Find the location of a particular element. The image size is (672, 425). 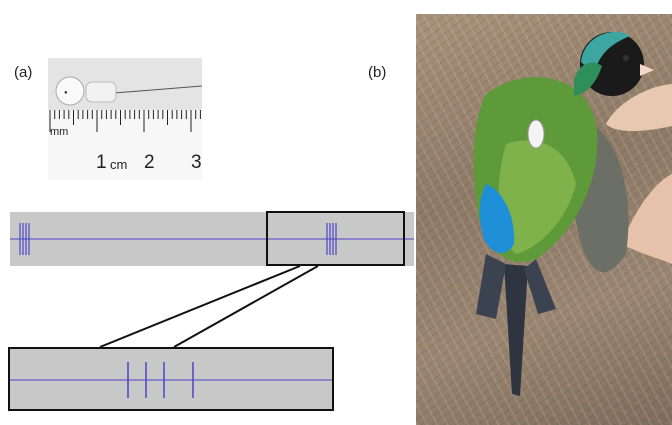

ruler: mm 1 cm 2 3 is located at coordinates (125, 145).